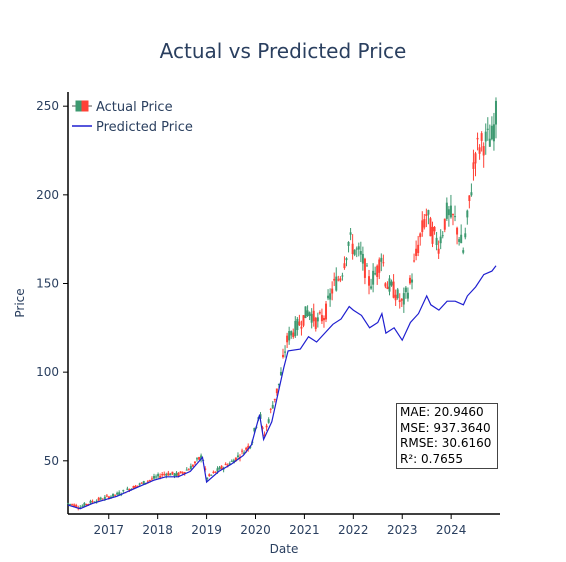 The width and height of the screenshot is (566, 562). What do you see at coordinates (79, 106) in the screenshot?
I see `legend-actual-increasing-swatch` at bounding box center [79, 106].